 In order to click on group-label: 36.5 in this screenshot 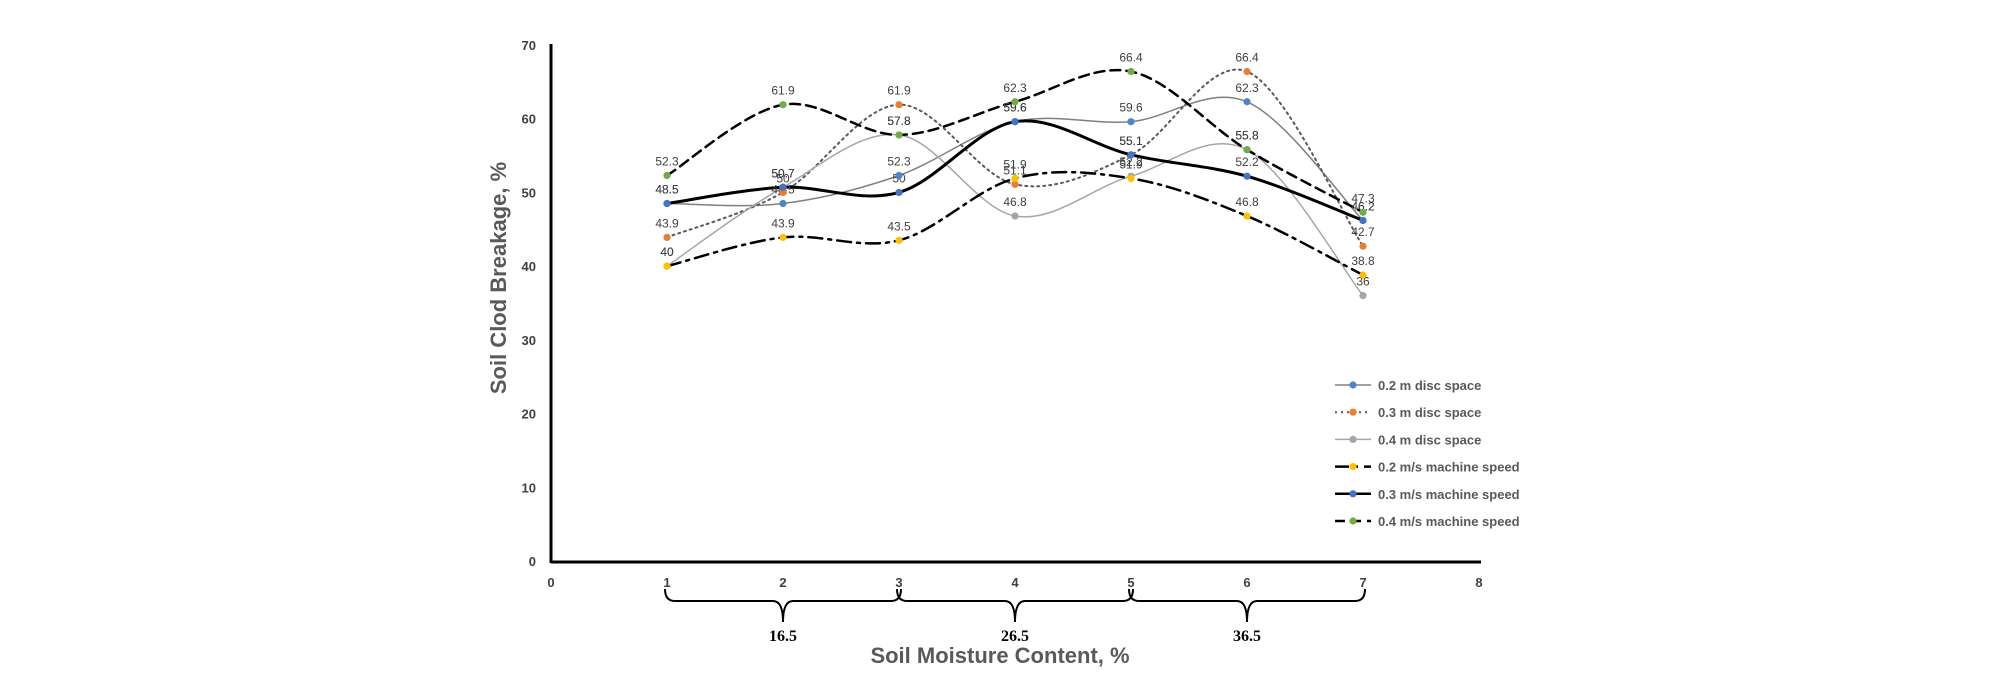, I will do `click(1247, 636)`.